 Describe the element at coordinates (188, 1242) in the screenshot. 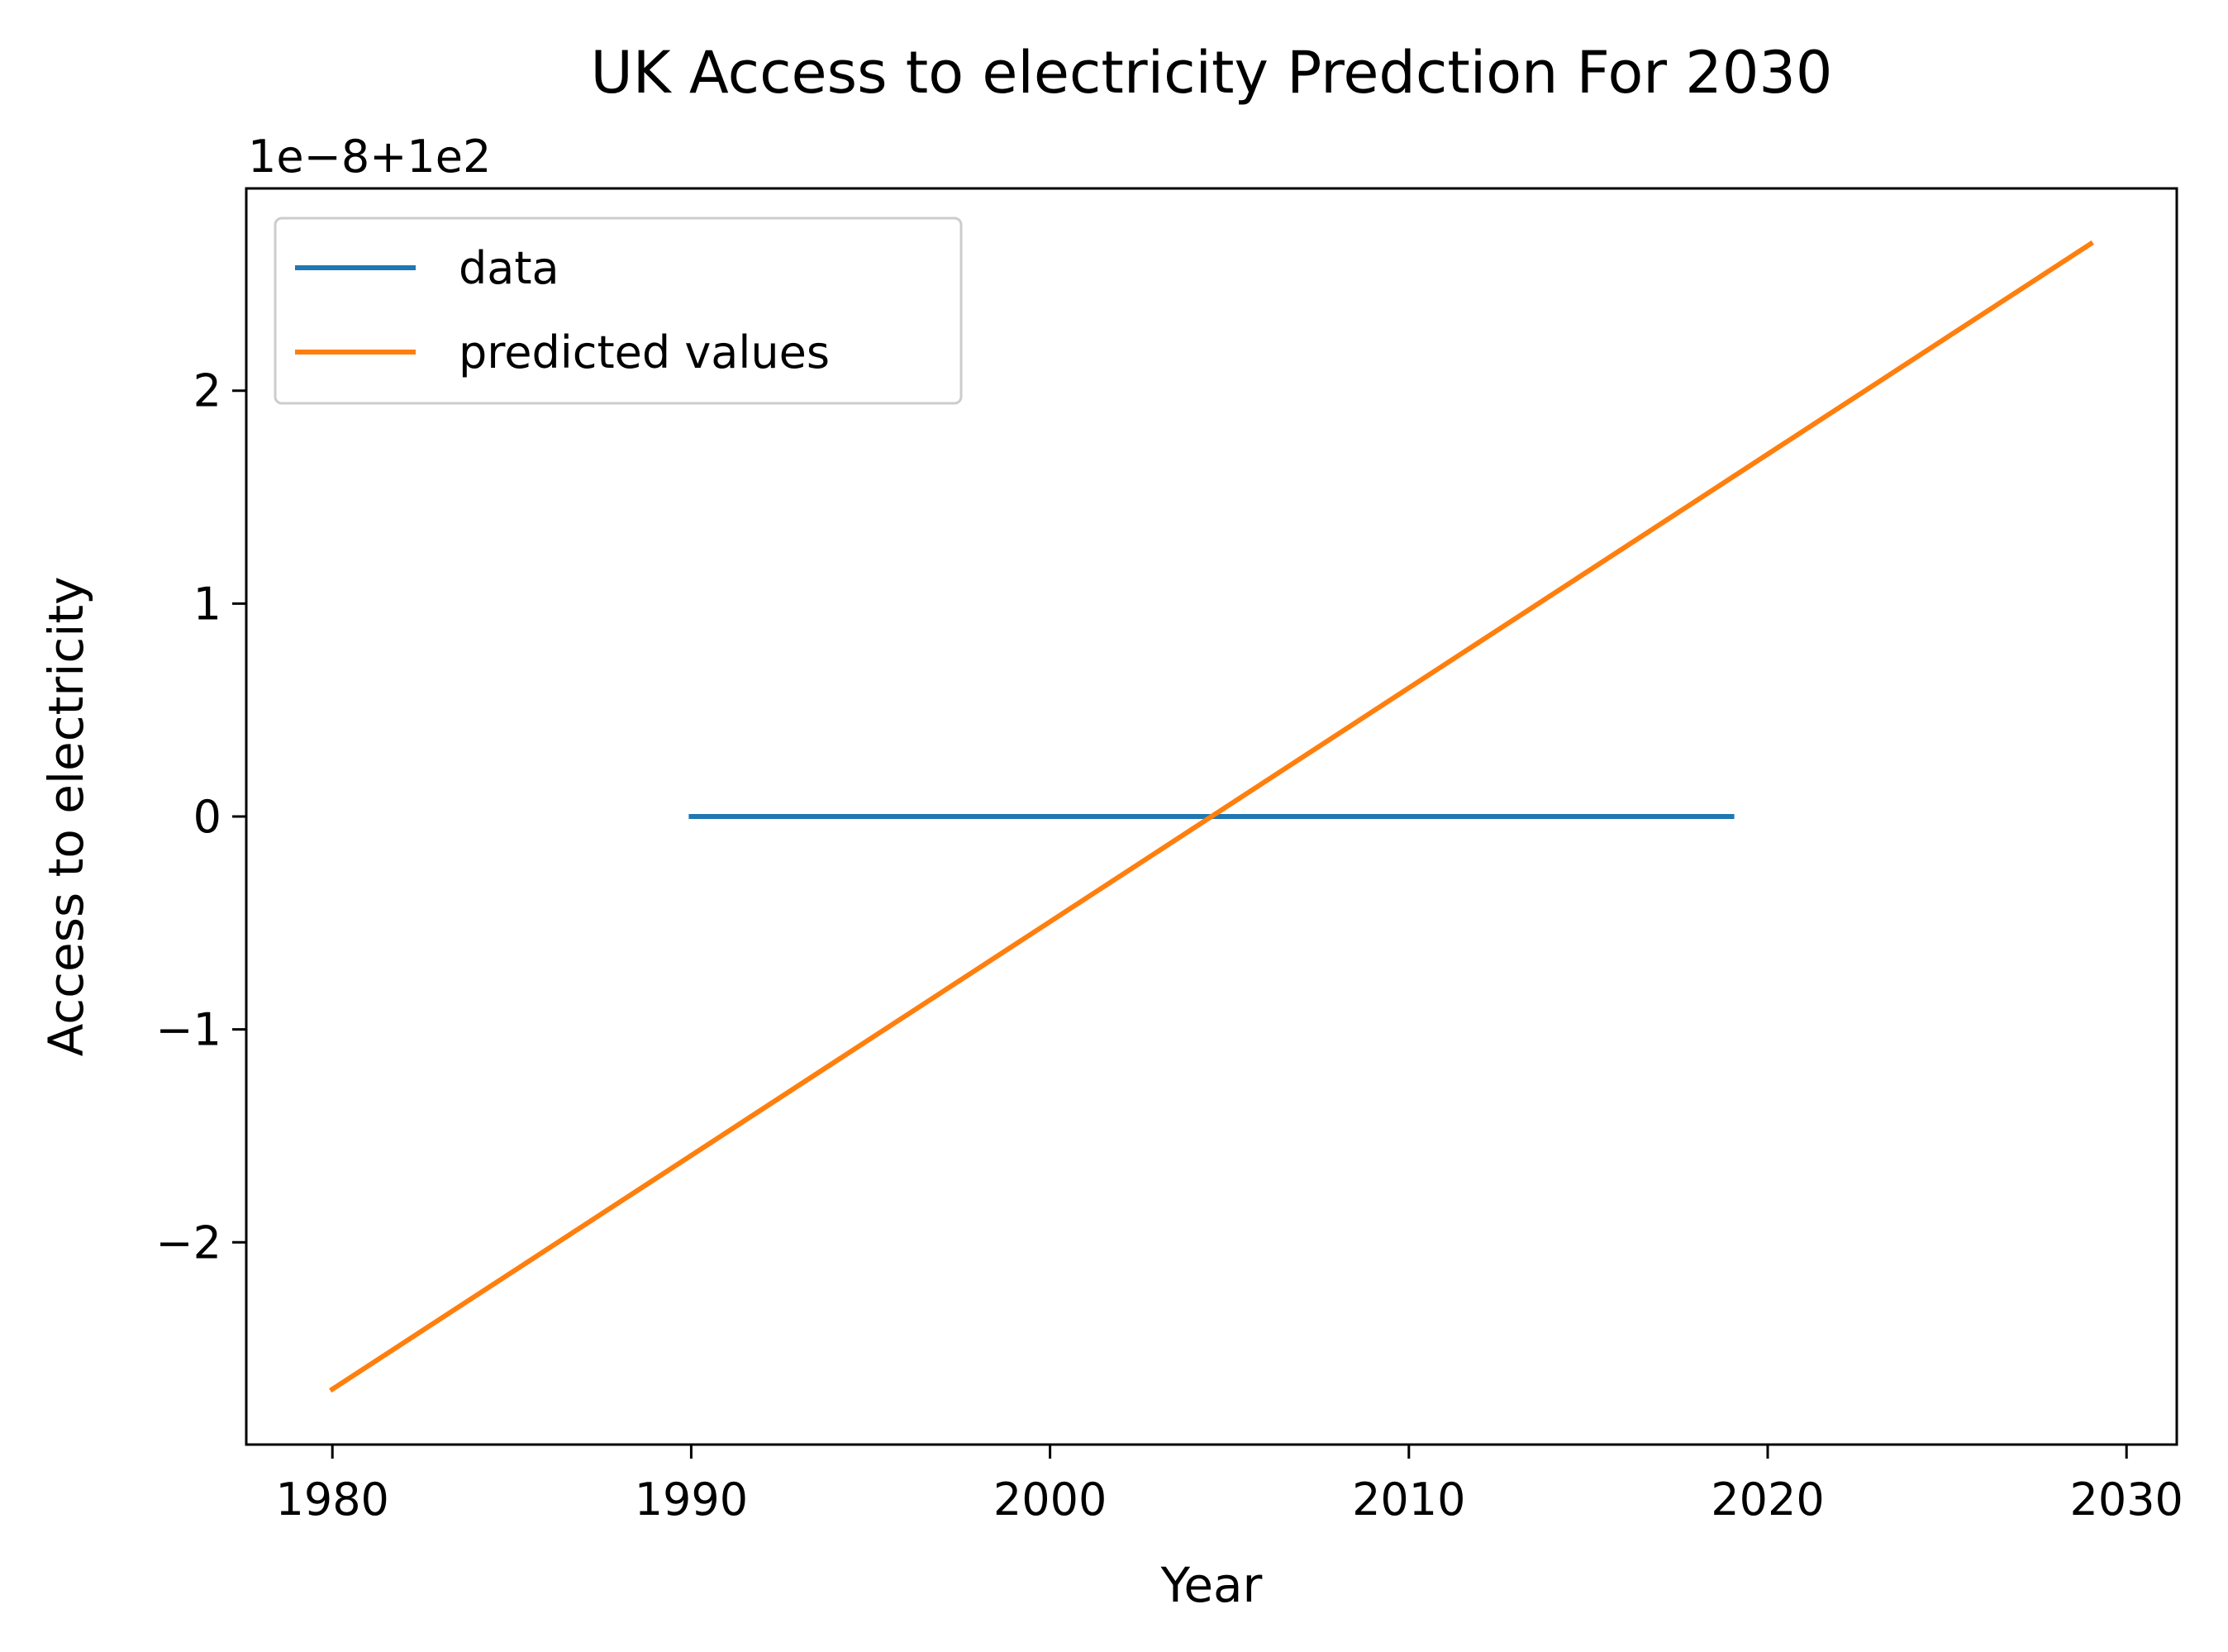

I see `y-tick-label: −2` at that location.